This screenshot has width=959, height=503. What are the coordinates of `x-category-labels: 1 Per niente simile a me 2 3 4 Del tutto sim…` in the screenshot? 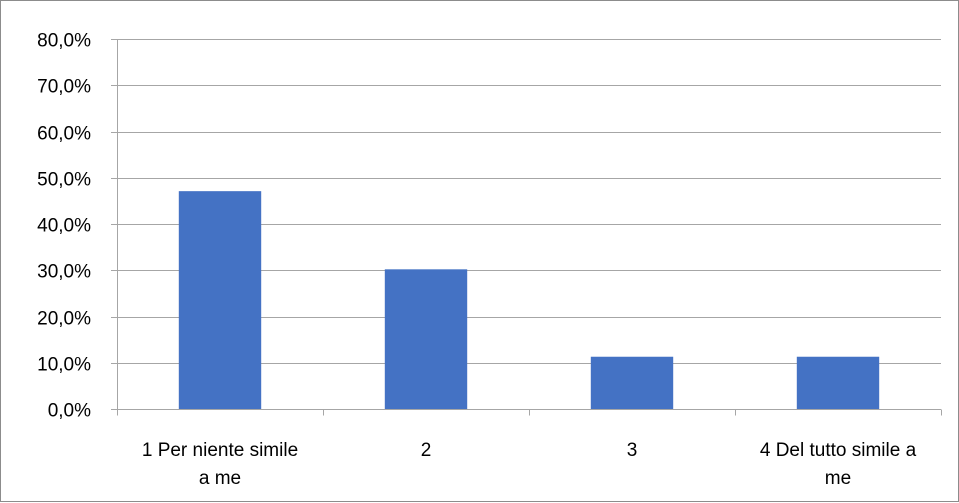 It's located at (529, 464).